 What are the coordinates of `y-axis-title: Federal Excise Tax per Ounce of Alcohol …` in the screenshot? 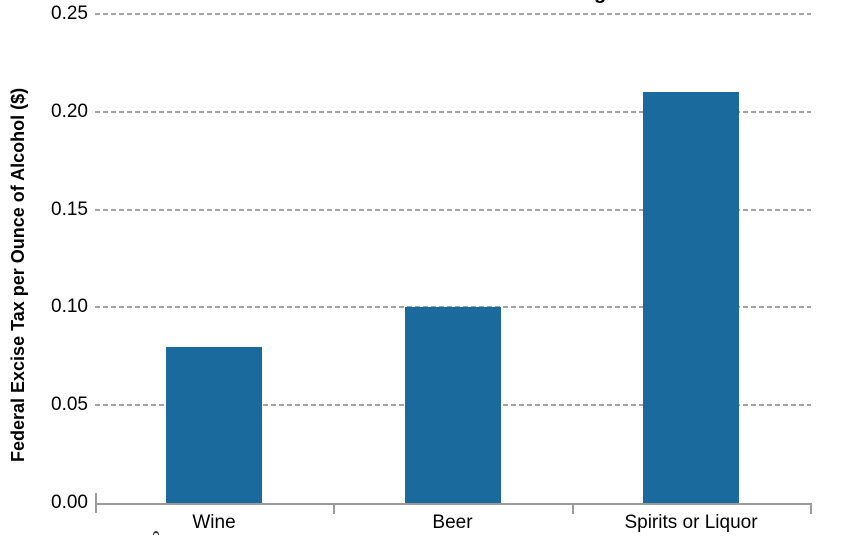 It's located at (18, 274).